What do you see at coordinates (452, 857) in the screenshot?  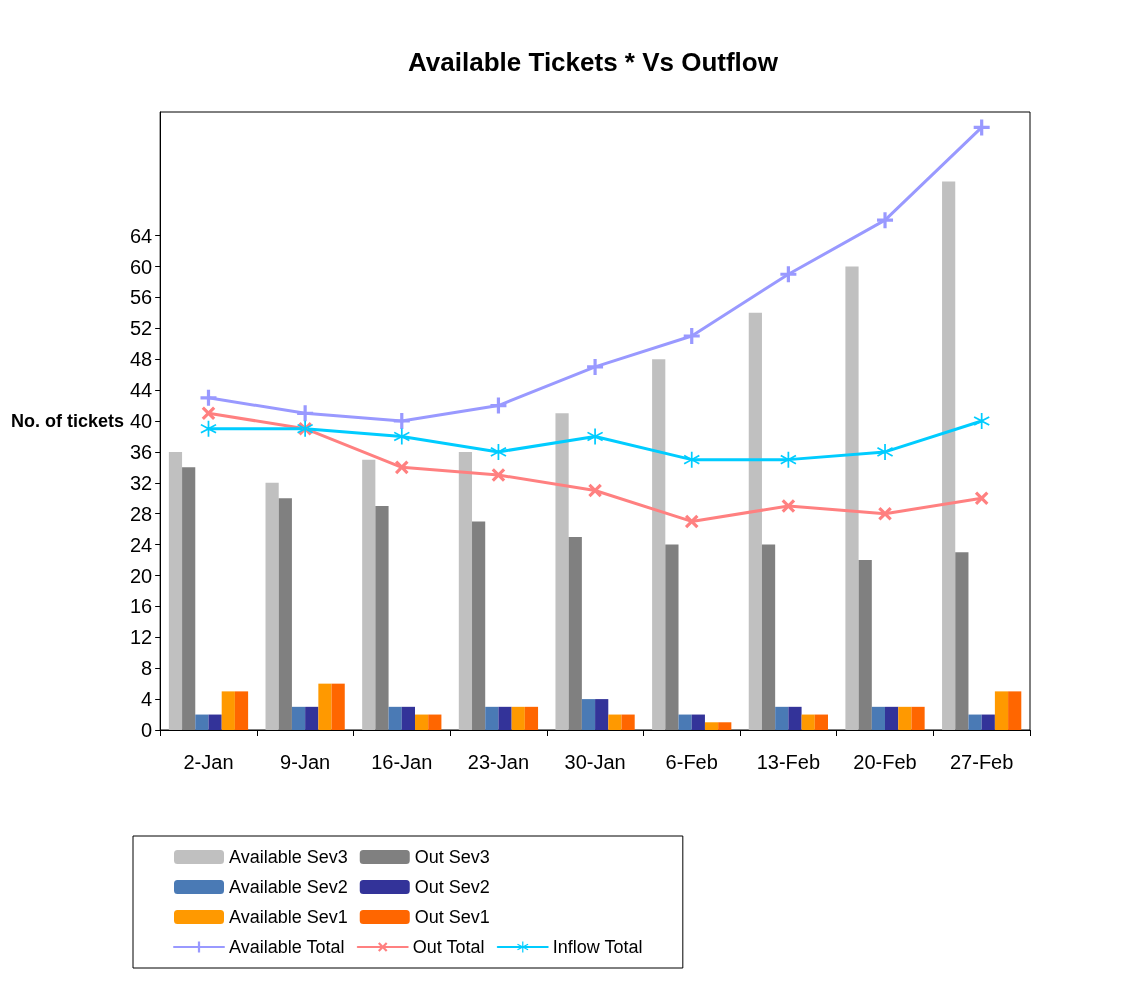 I see `legend-label: Out Sev3` at bounding box center [452, 857].